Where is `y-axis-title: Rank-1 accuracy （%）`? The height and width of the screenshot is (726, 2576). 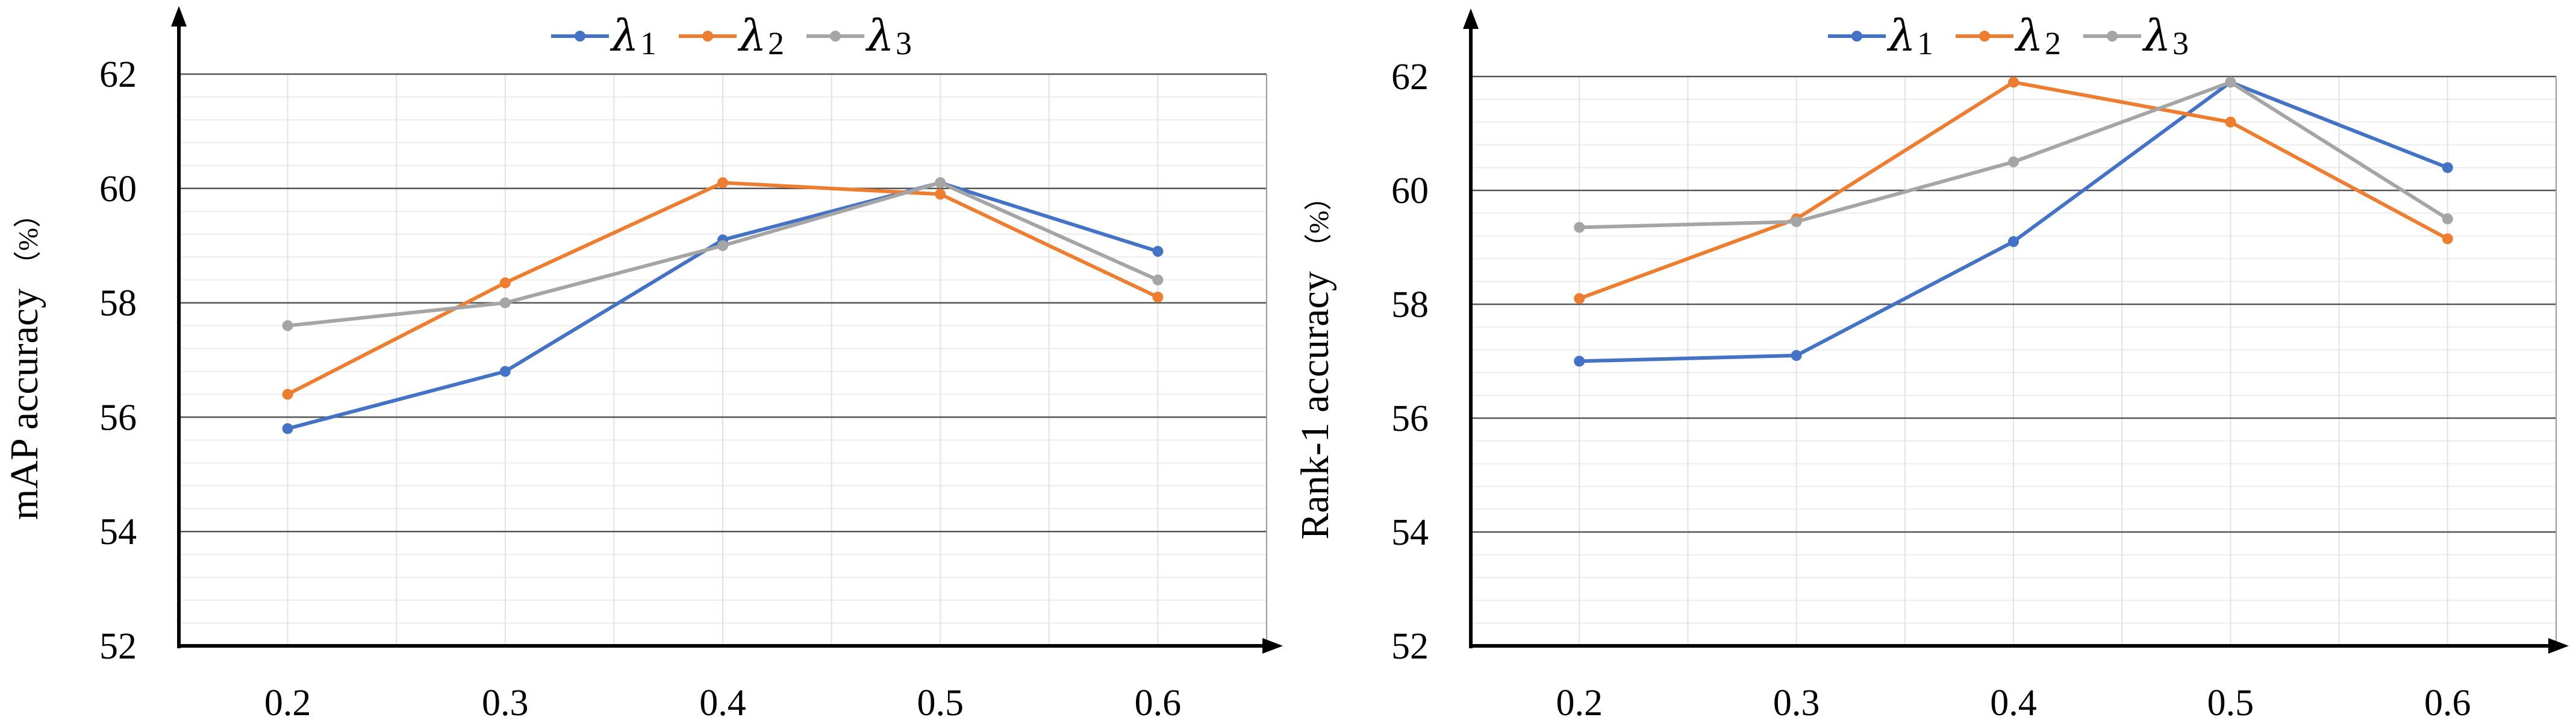 y-axis-title: Rank-1 accuracy （%） is located at coordinates (1315, 361).